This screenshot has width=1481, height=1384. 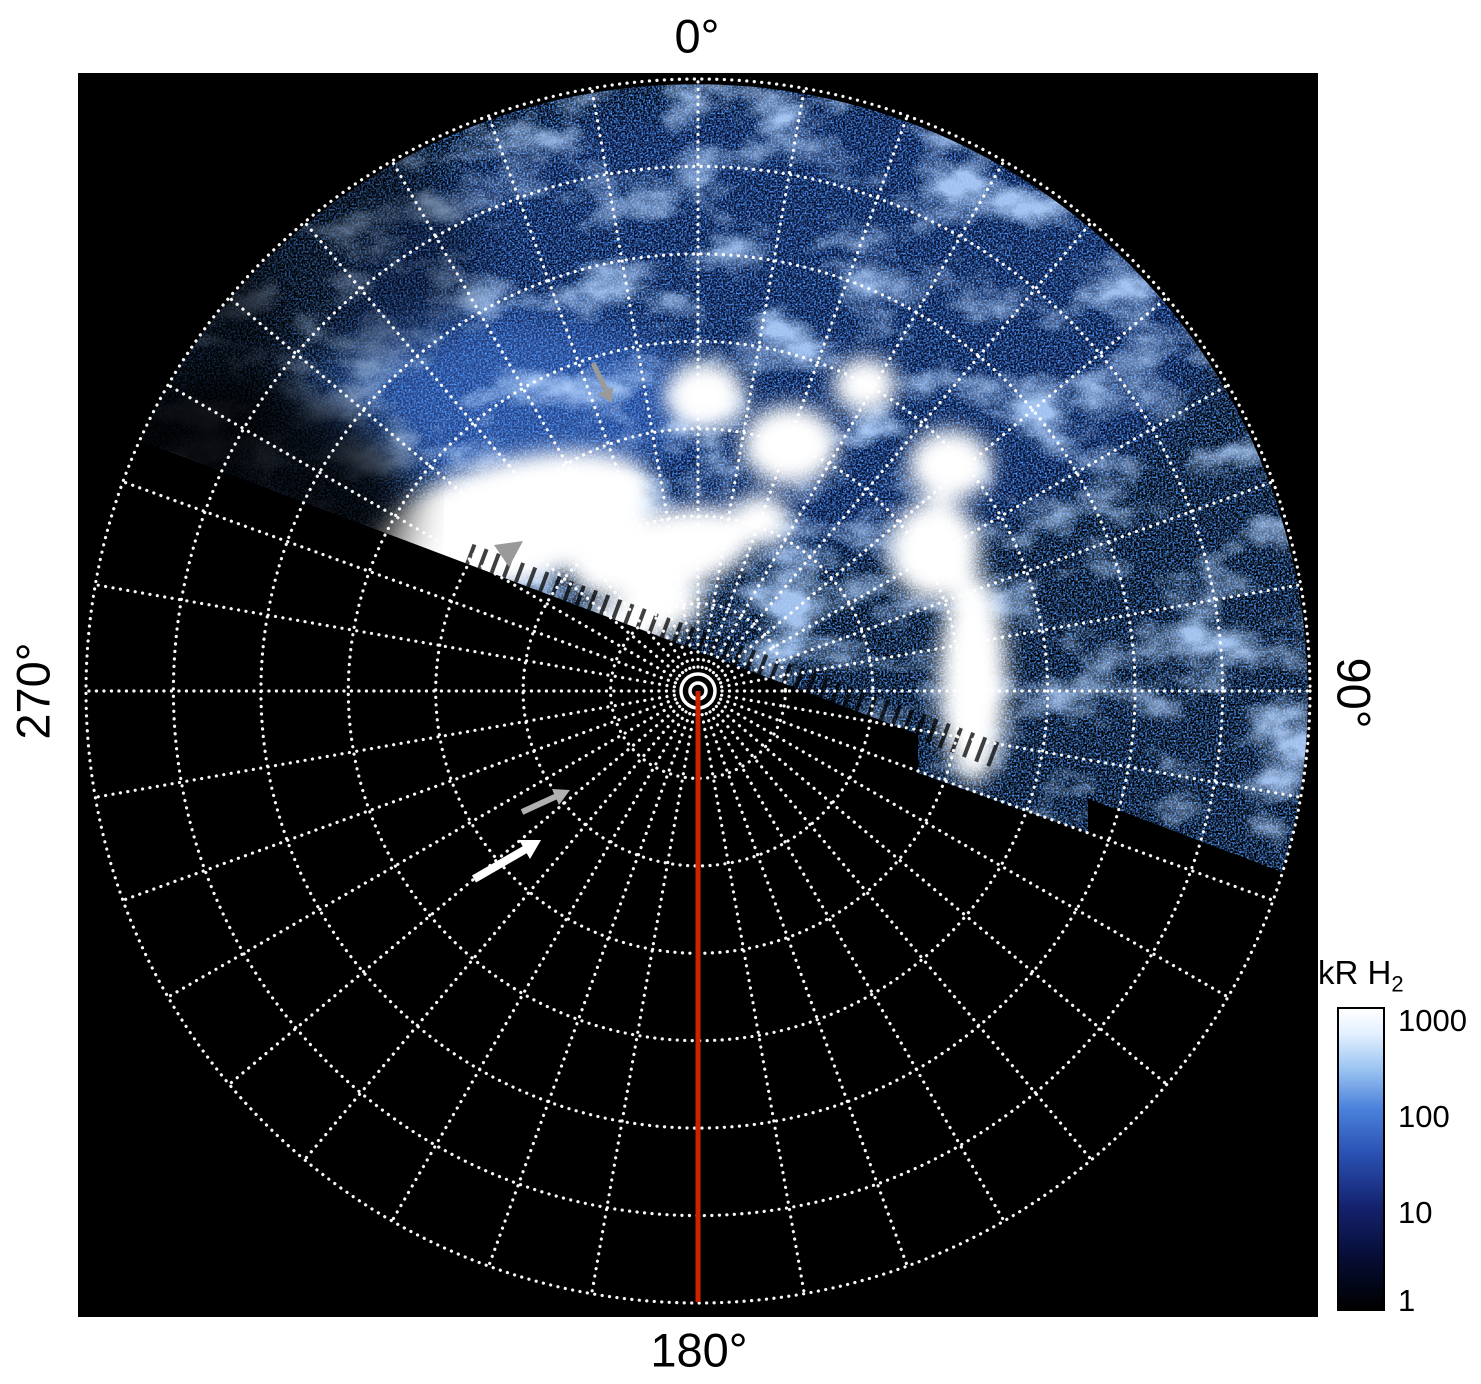 I want to click on gray-arrowhead-icon-mid, so click(x=508, y=554).